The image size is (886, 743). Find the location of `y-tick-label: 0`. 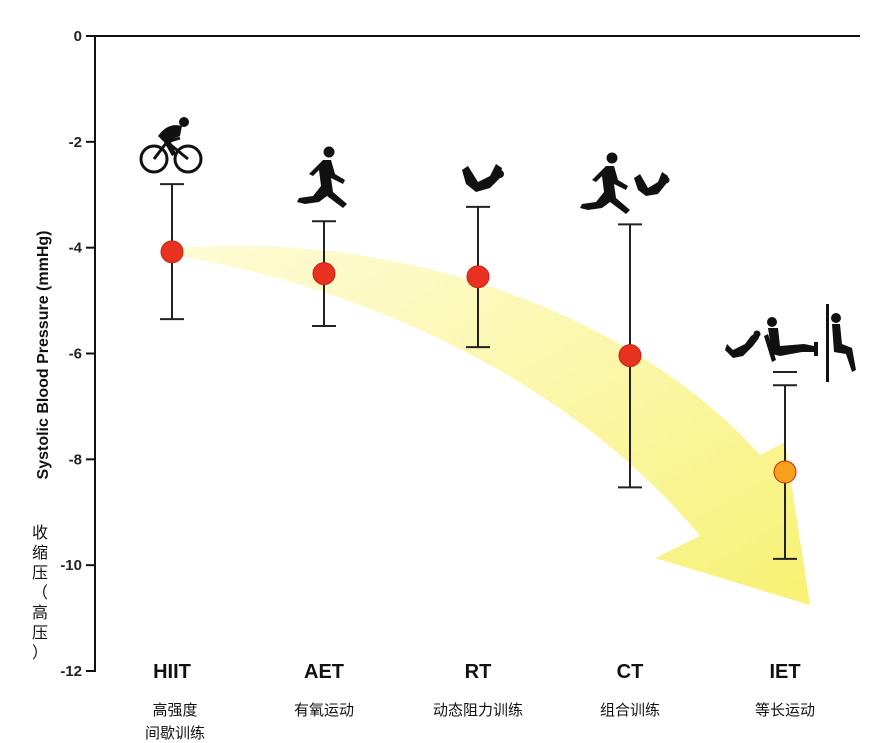

y-tick-label: 0 is located at coordinates (78, 36).